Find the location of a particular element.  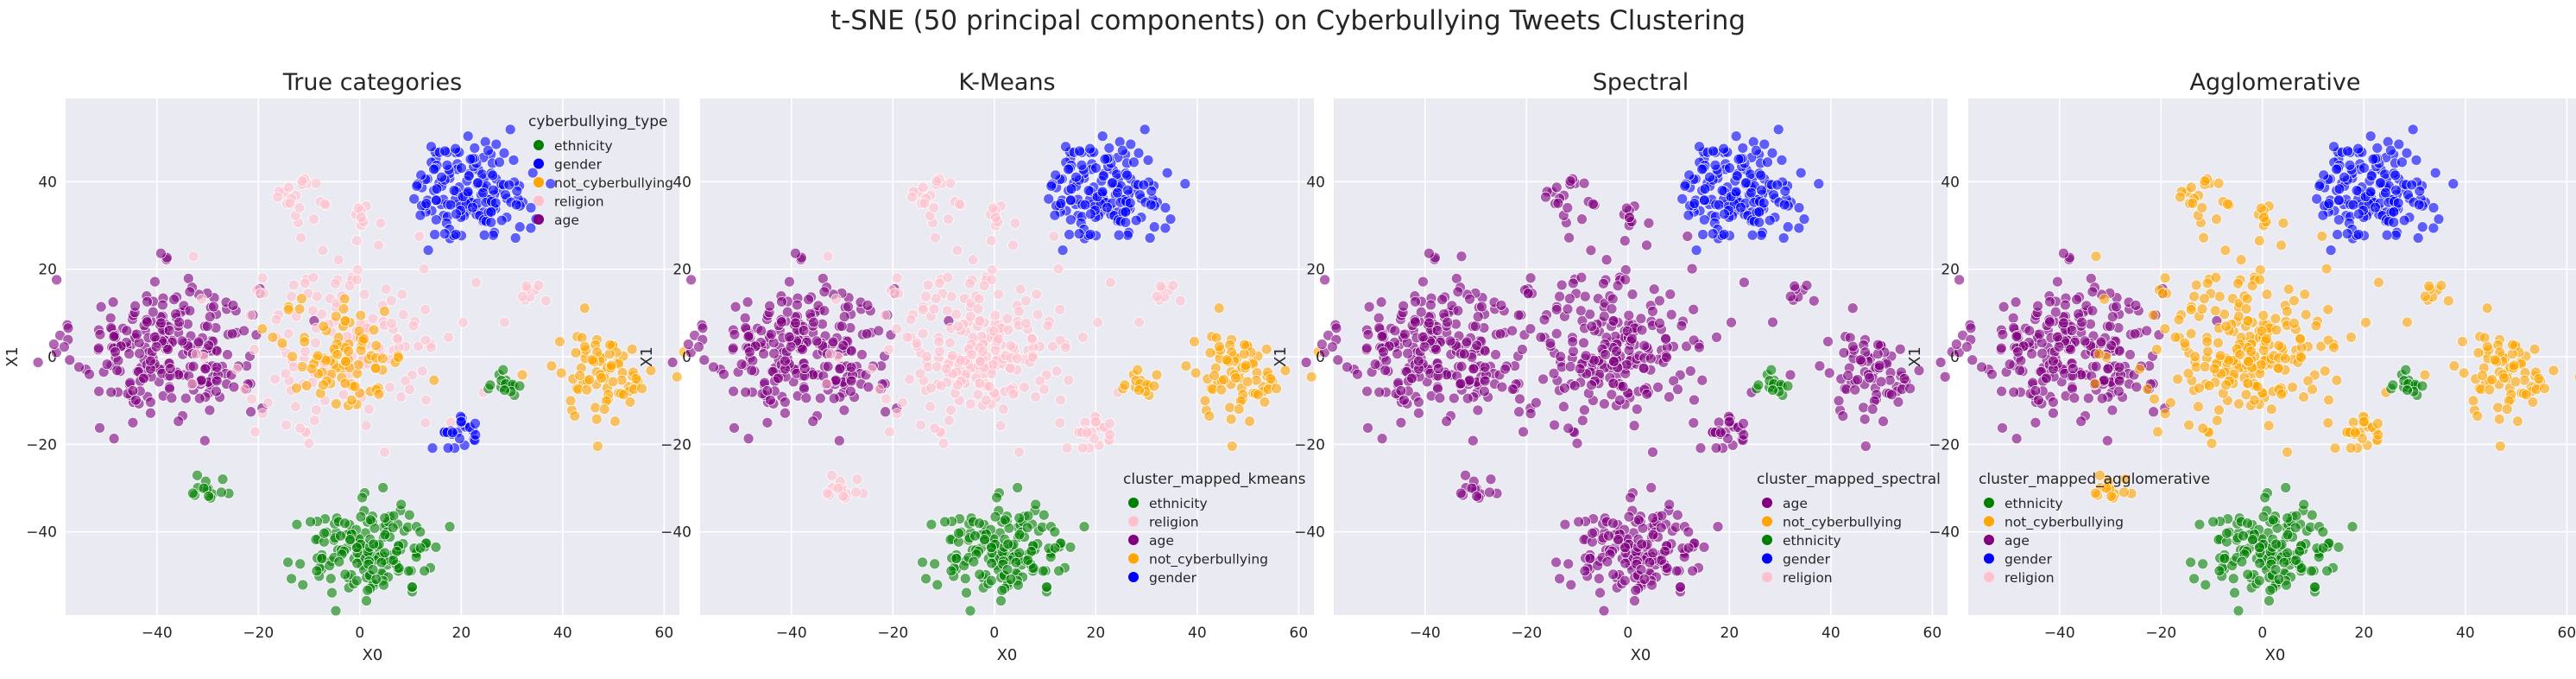

y-tick-label: 40 is located at coordinates (1950, 183).